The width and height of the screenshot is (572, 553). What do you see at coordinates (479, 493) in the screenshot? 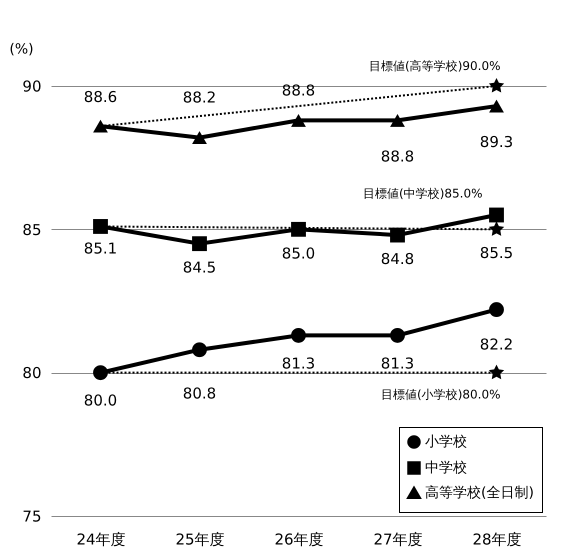
I see `legend-label: 高等学校(全日制)` at bounding box center [479, 493].